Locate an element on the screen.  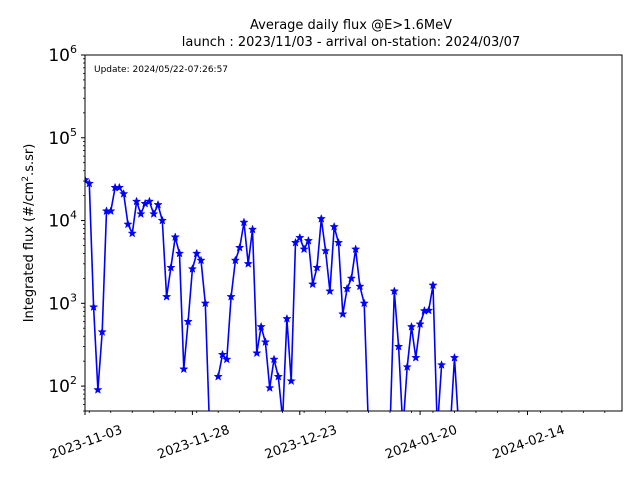
x-tick-label: 2023-11-28 is located at coordinates (194, 443).